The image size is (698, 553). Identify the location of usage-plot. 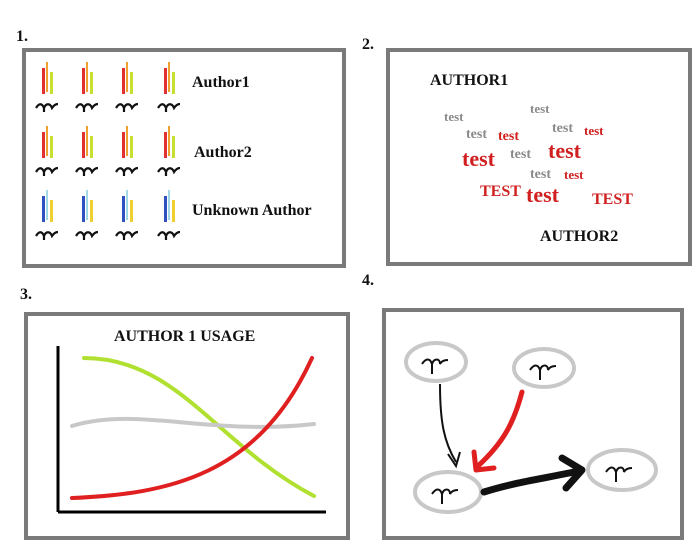
(191, 430).